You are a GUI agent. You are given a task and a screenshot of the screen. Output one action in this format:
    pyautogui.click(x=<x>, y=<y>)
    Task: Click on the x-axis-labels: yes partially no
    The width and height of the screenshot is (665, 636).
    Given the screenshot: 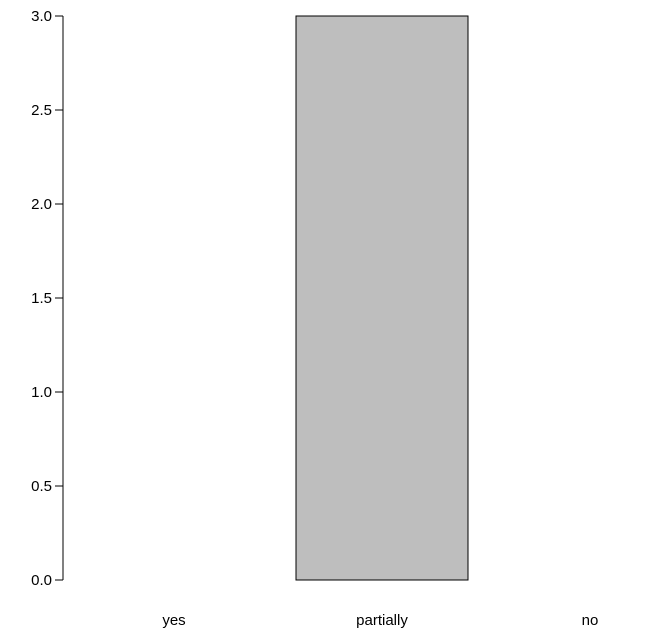 What is the action you would take?
    pyautogui.click(x=380, y=620)
    